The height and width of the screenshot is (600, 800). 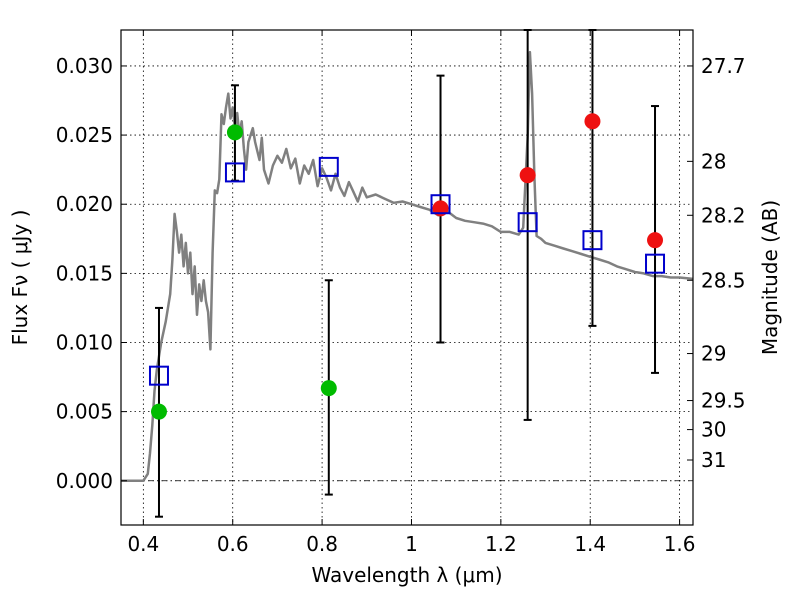 I want to click on y-axis-title: Flux Fν ( μJy ), so click(x=20, y=278).